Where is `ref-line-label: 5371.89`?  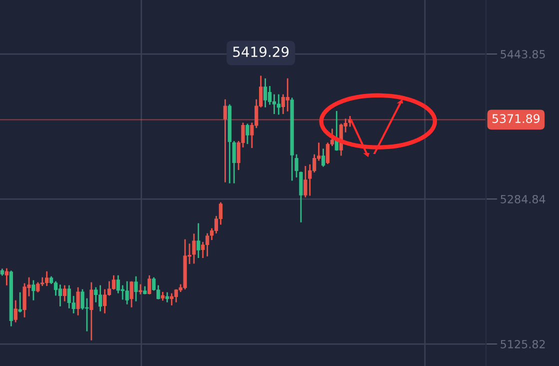
ref-line-label: 5371.89 is located at coordinates (516, 119).